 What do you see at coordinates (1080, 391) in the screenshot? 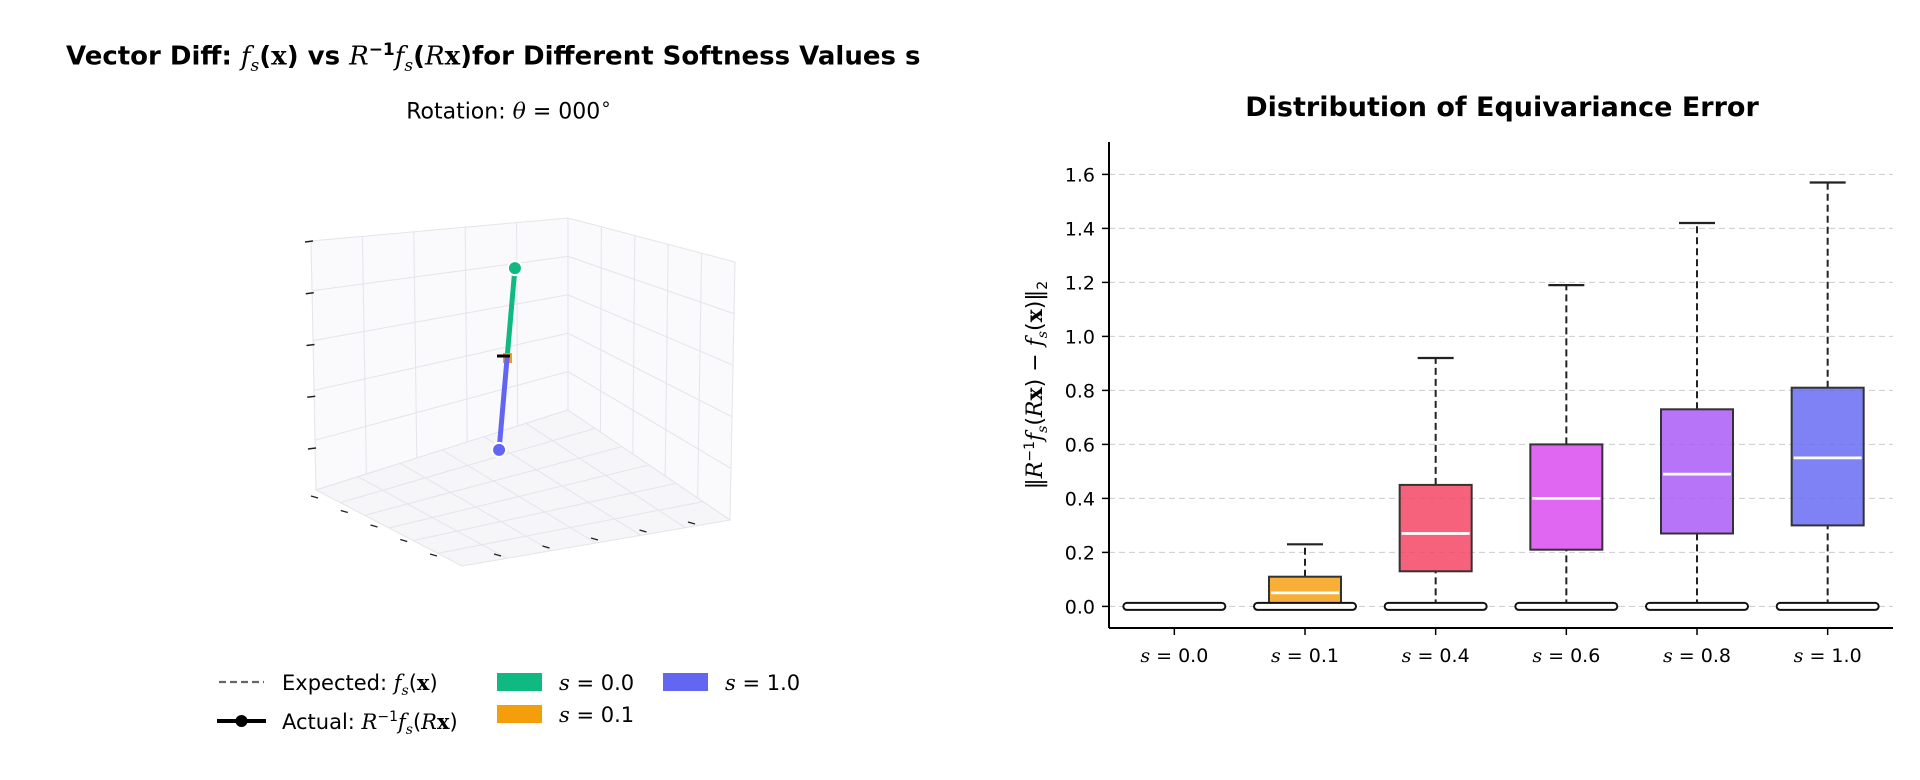
I see `y-tick-label: 0.8` at bounding box center [1080, 391].